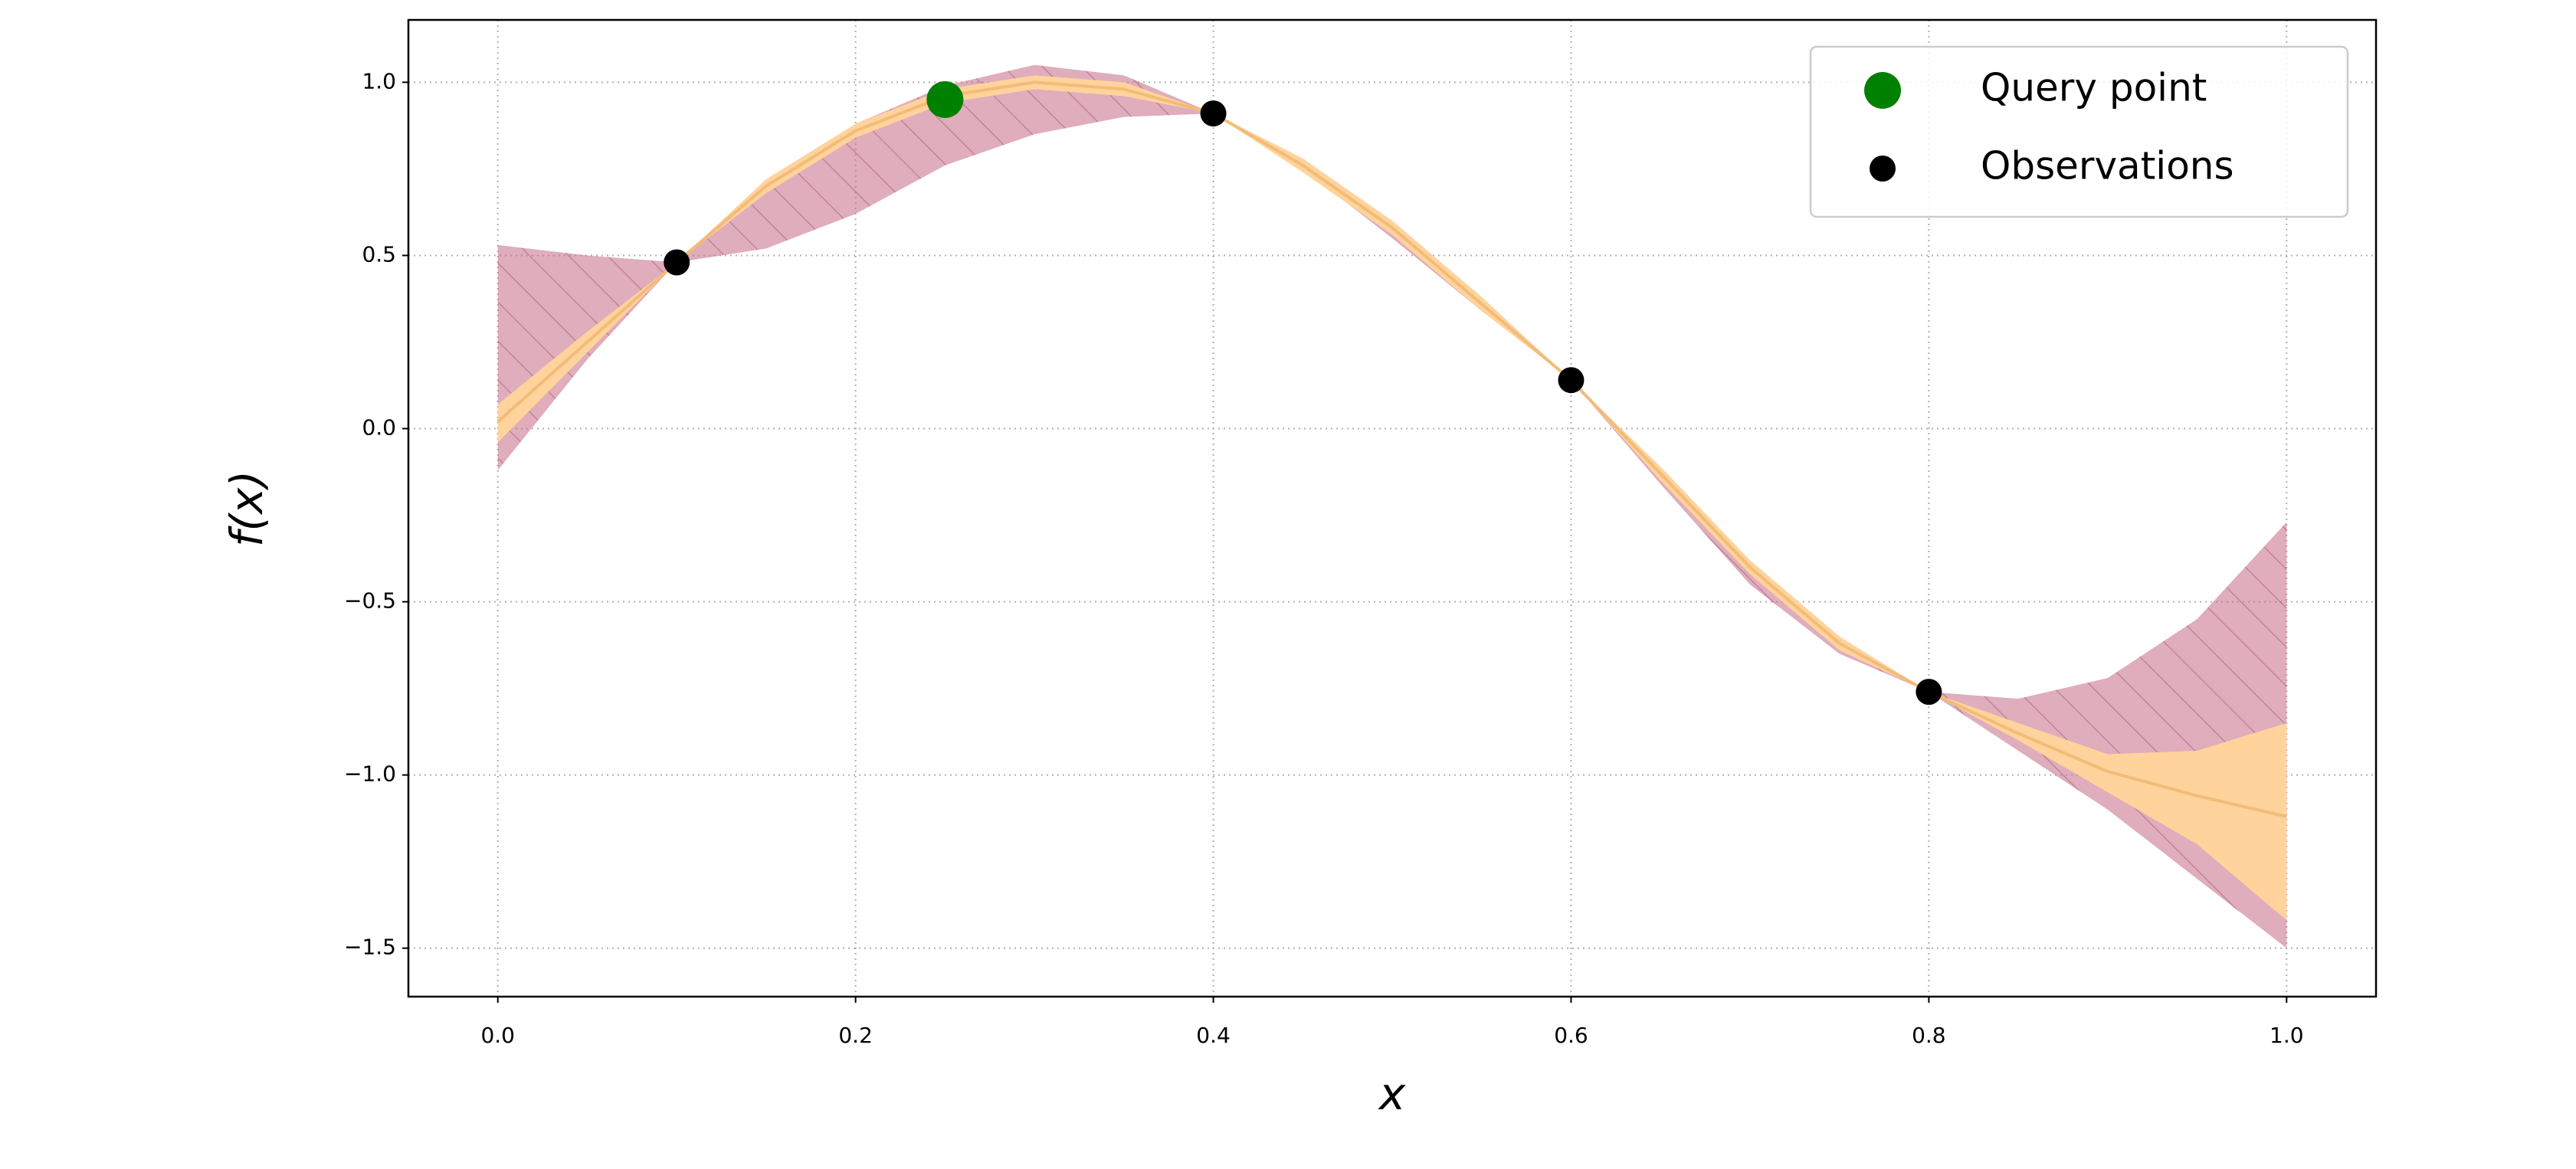 This screenshot has width=2576, height=1169. I want to click on x-tick-label: 0.4, so click(1213, 1035).